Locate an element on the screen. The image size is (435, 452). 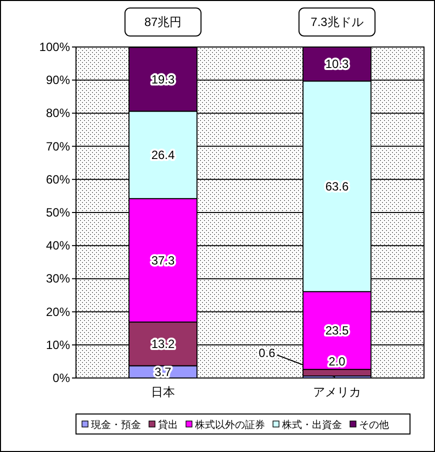
y-tick-label: 60% is located at coordinates (58, 179).